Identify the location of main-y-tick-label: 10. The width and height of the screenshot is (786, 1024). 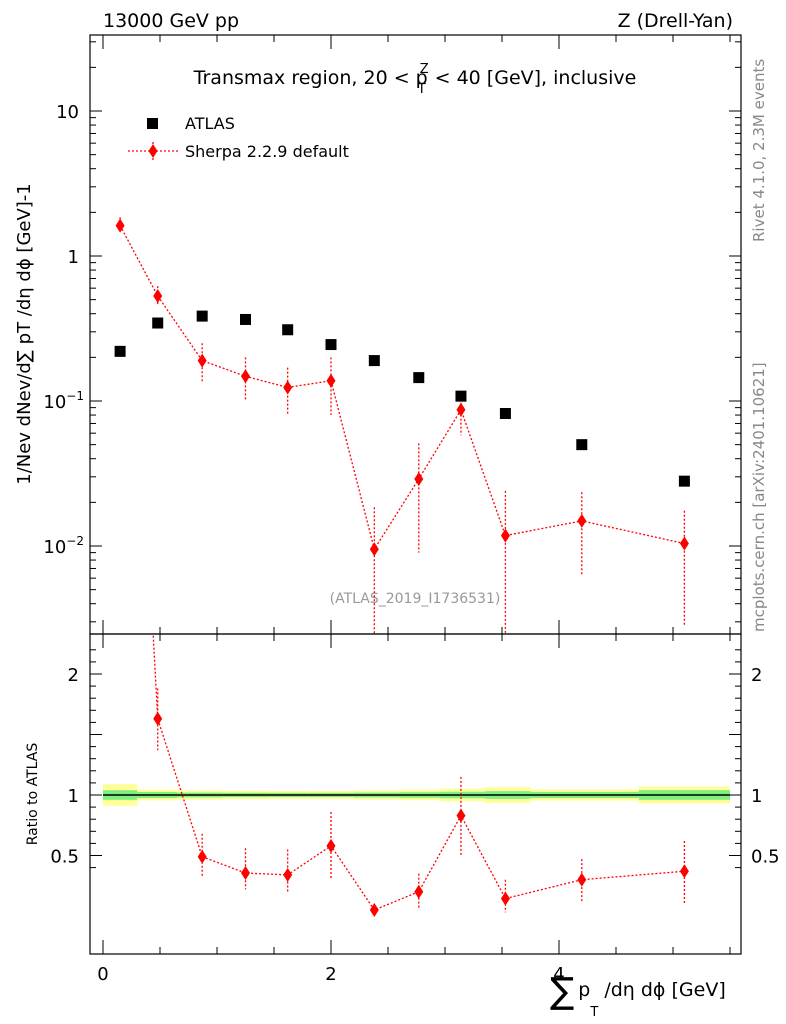
(67, 112).